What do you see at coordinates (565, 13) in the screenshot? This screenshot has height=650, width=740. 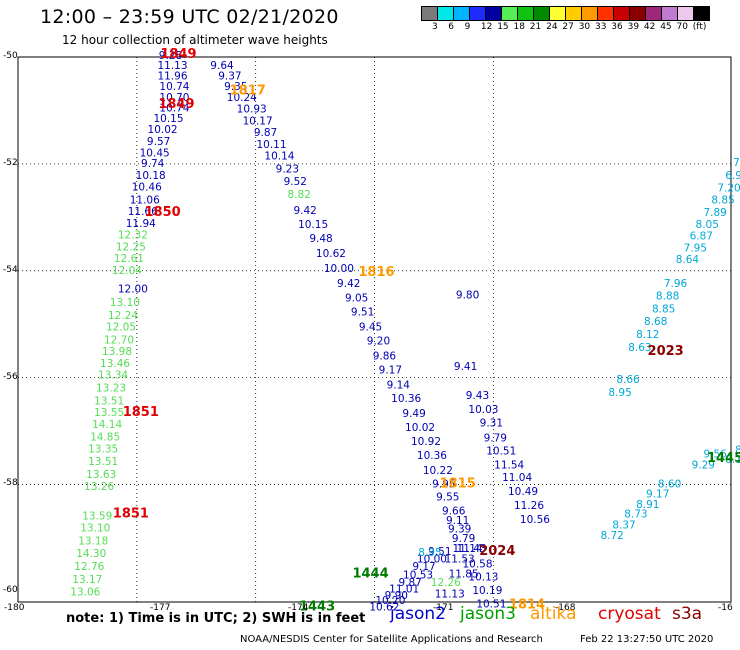 I see `color-scale-bar` at bounding box center [565, 13].